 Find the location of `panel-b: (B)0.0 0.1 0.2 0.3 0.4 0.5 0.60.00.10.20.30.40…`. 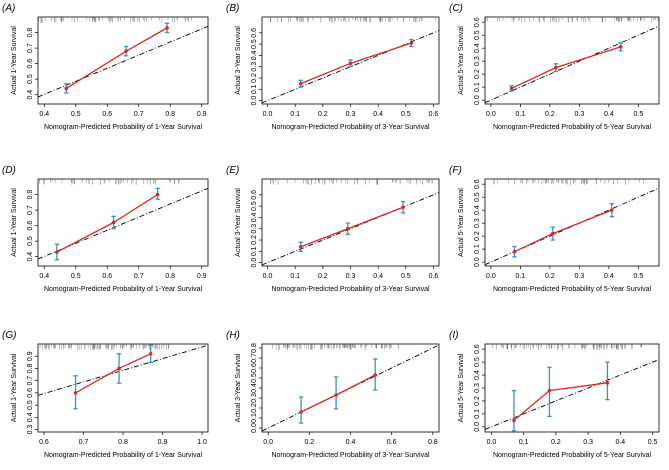

panel-b: (B)0.0 0.1 0.2 0.3 0.4 0.5 0.60.00.10.20.30.40… is located at coordinates (333, 67).